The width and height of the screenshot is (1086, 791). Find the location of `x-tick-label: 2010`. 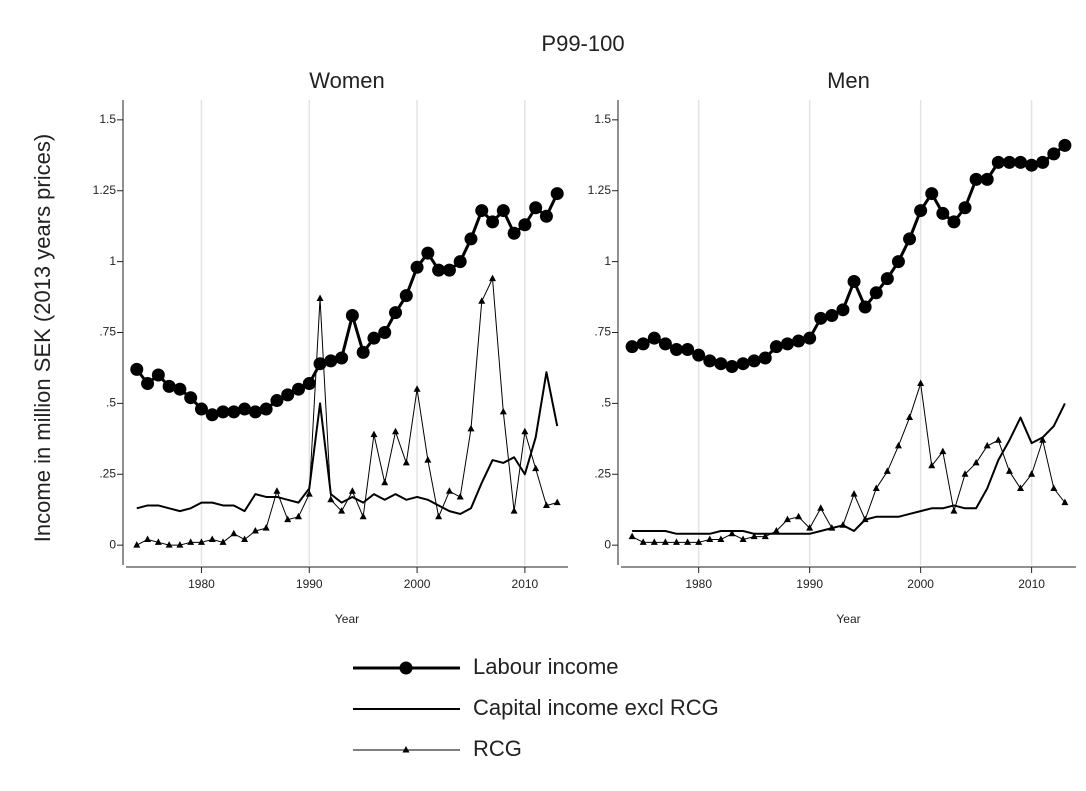

x-tick-label: 2010 is located at coordinates (1031, 584).